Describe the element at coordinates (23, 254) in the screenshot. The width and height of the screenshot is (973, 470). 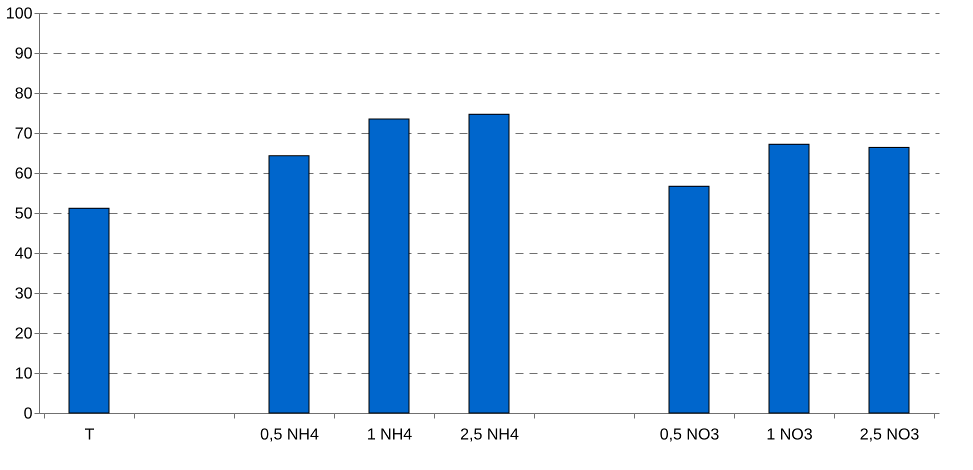
I see `y-tick-label: 40` at that location.